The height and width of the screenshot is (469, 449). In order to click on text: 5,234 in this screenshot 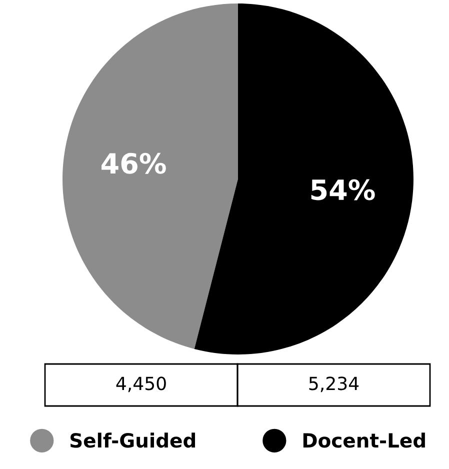, I will do `click(334, 384)`.